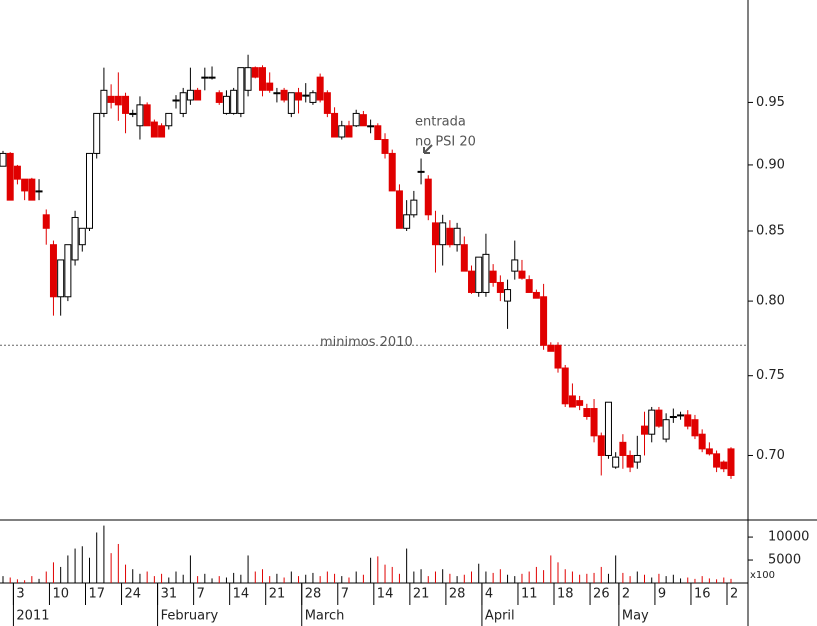  What do you see at coordinates (32, 616) in the screenshot?
I see `period-label: 2011` at bounding box center [32, 616].